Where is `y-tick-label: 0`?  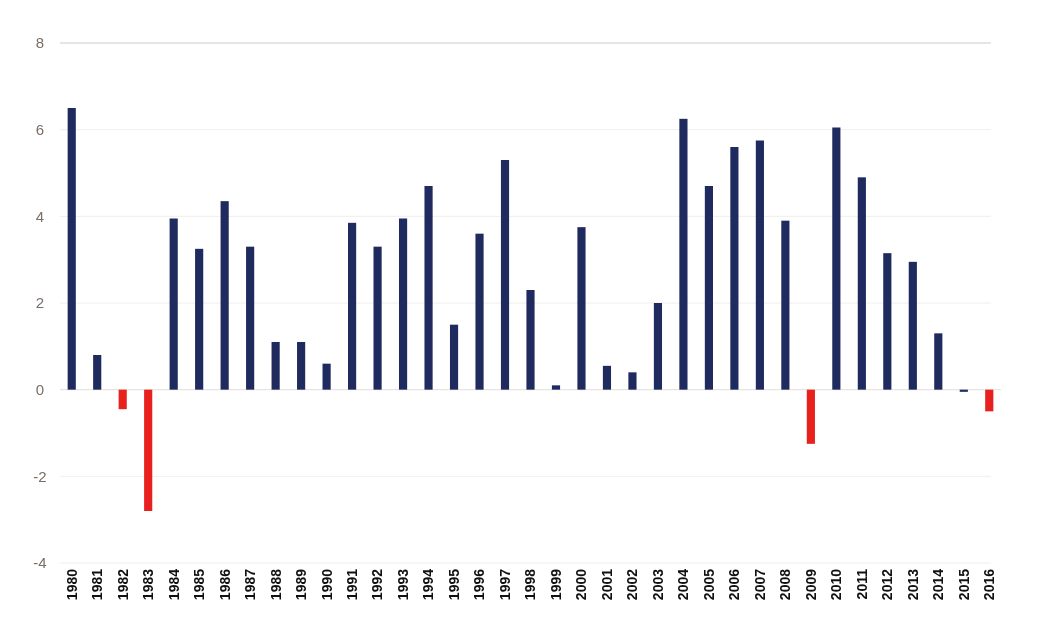 y-tick-label: 0 is located at coordinates (40, 389).